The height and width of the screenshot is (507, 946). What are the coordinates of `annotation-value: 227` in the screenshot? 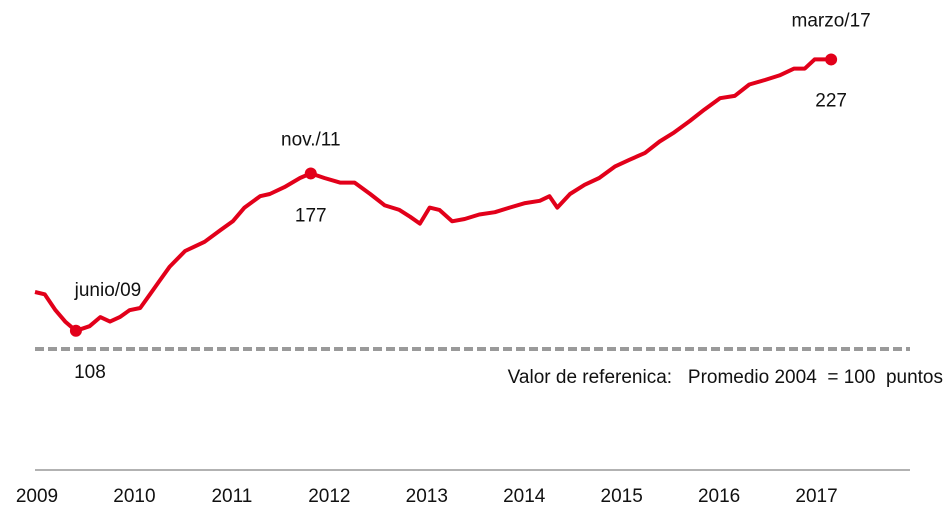 It's located at (831, 100).